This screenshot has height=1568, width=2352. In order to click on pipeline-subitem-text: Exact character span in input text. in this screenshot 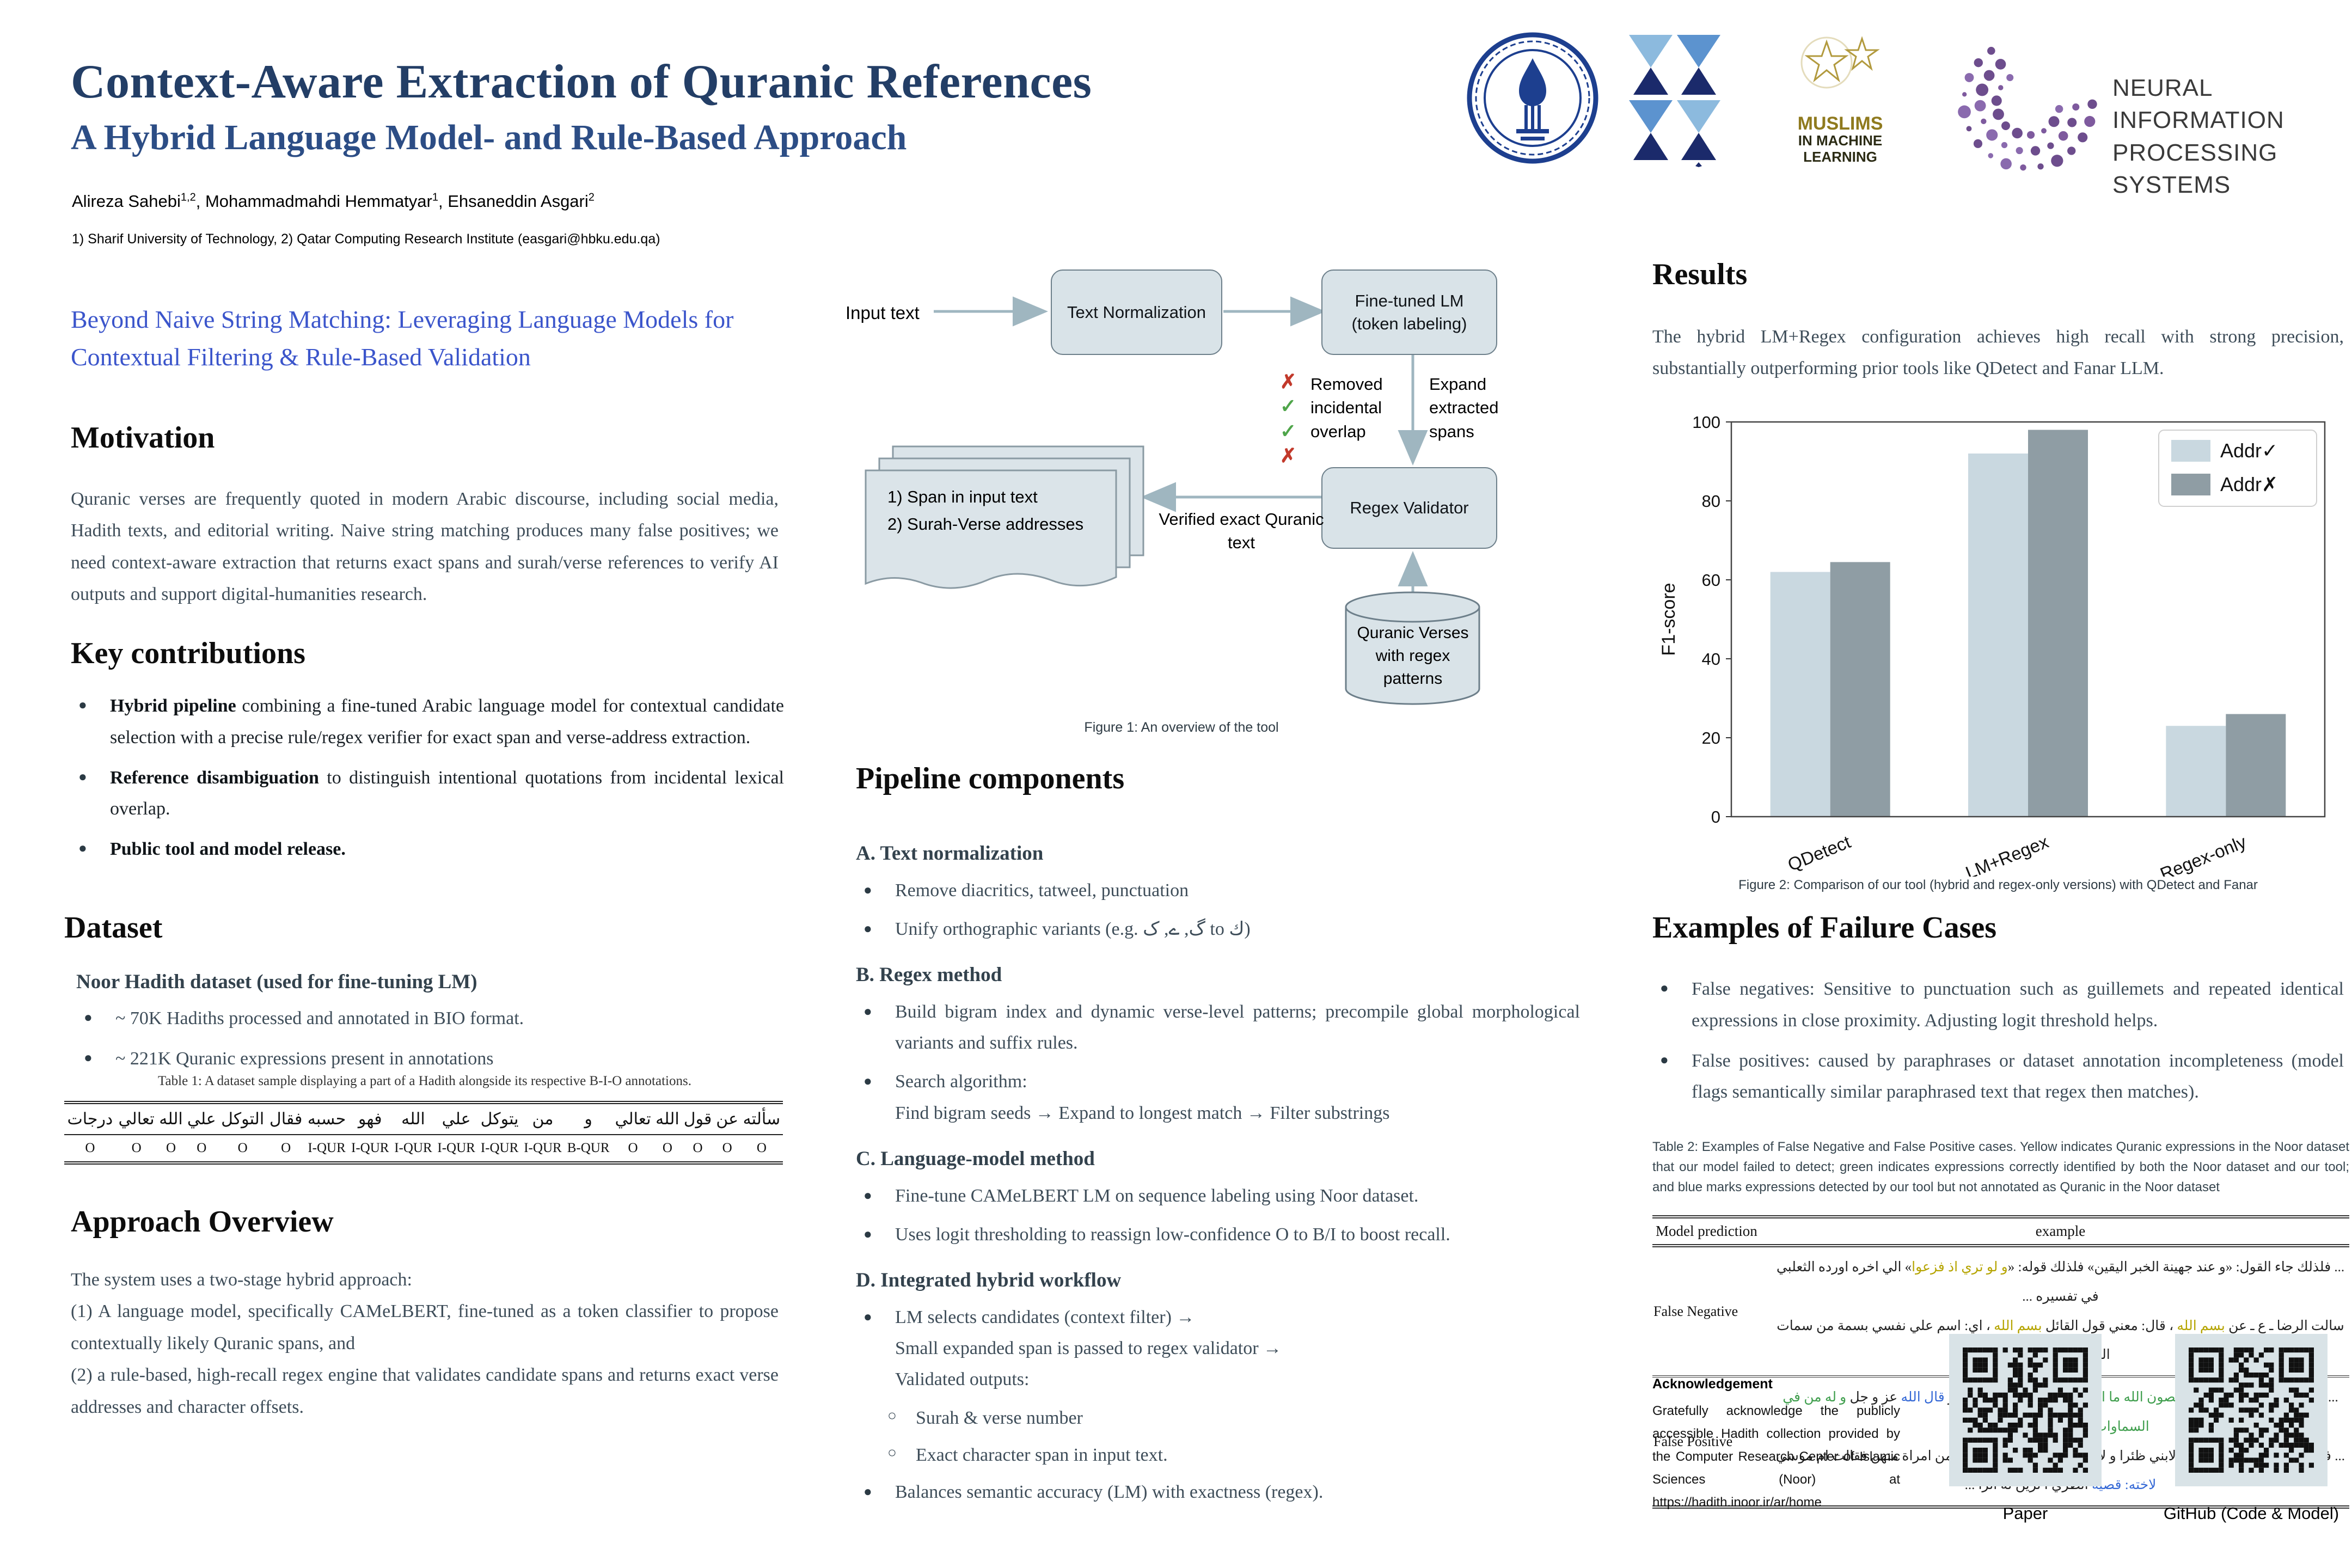, I will do `click(1042, 1455)`.